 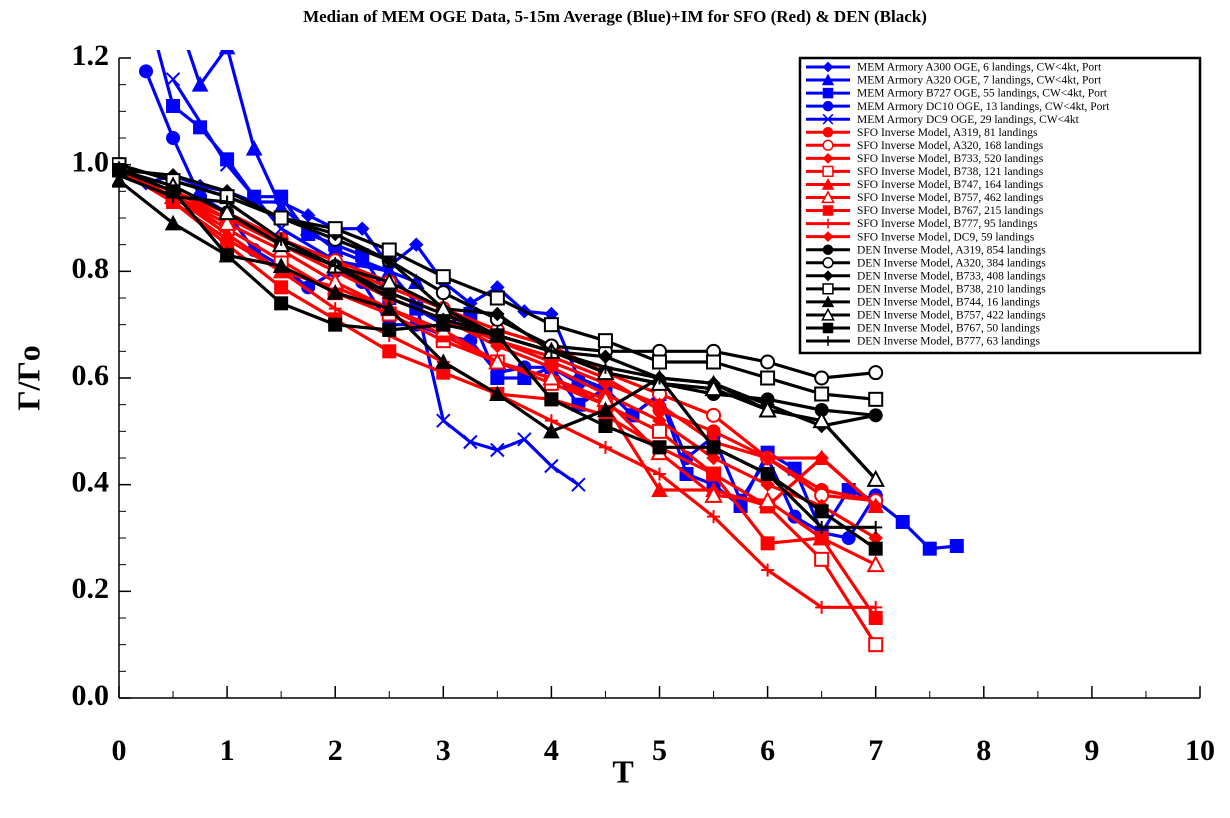 What do you see at coordinates (28, 378) in the screenshot?
I see `y-axis-label: Γ/Γo` at bounding box center [28, 378].